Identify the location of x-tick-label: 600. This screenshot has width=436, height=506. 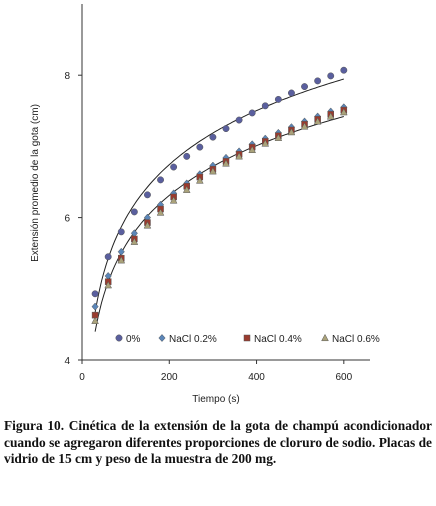
(343, 377).